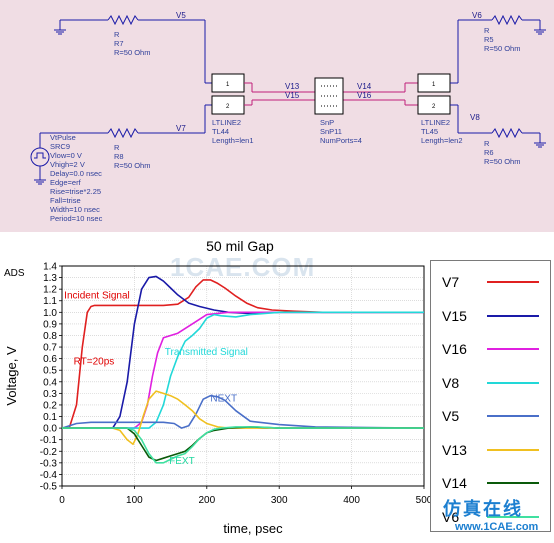 Image resolution: width=554 pixels, height=543 pixels. I want to click on svg-text: NumPorts=4, so click(341, 140).